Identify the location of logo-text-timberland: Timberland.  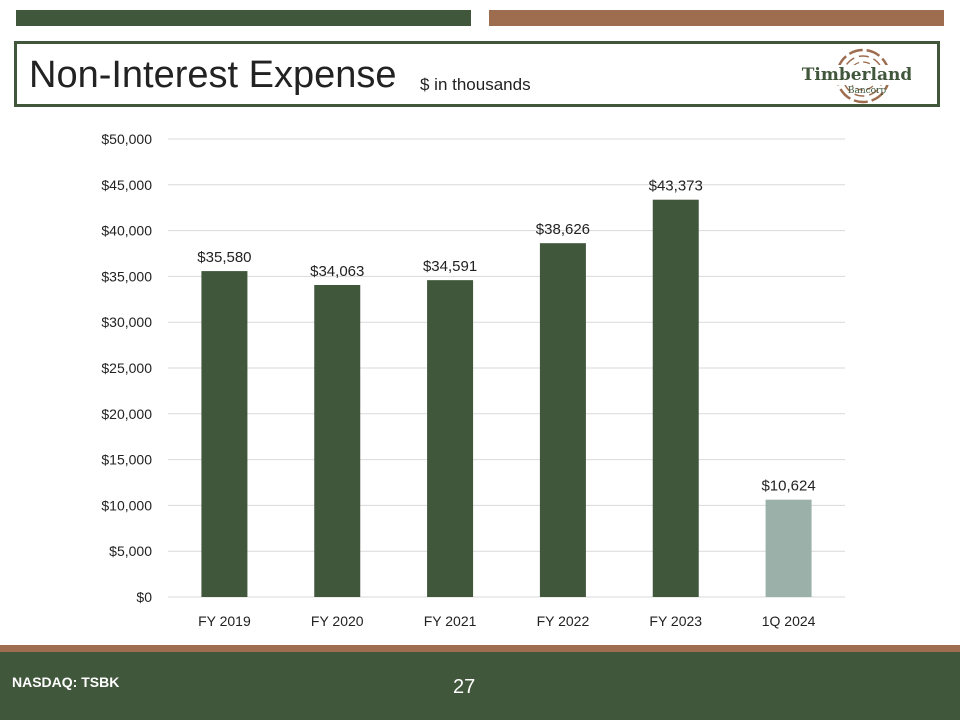
(856, 75).